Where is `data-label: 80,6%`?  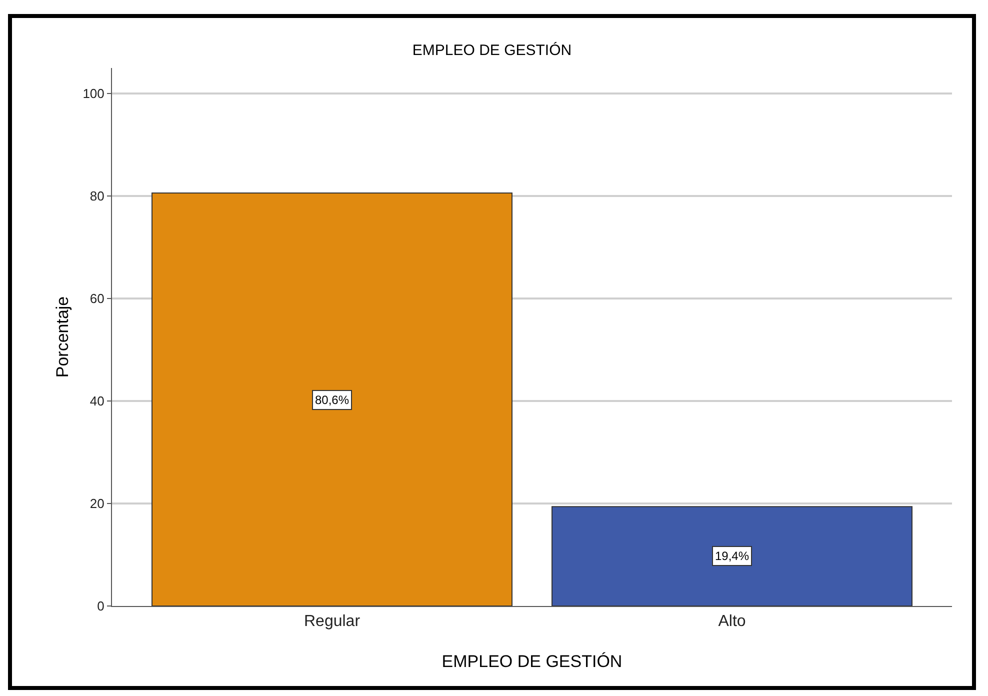 data-label: 80,6% is located at coordinates (332, 400).